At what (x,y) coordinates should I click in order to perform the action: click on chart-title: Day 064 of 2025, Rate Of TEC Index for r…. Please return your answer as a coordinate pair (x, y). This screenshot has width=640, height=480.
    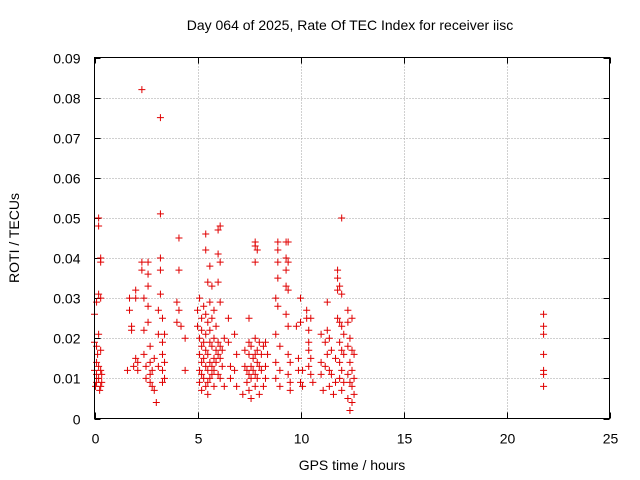
    Looking at the image, I should click on (350, 25).